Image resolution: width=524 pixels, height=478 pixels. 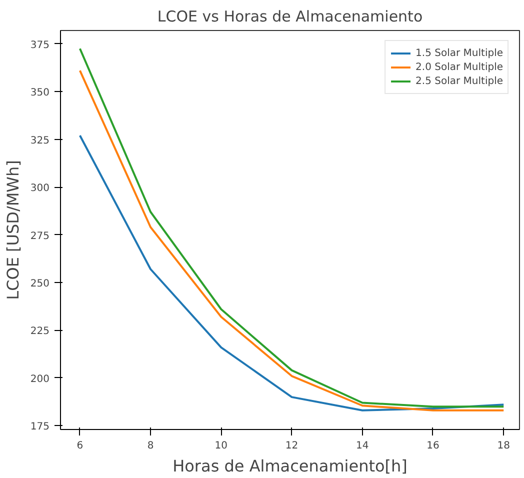 I want to click on y-tick-label: 325, so click(x=40, y=140).